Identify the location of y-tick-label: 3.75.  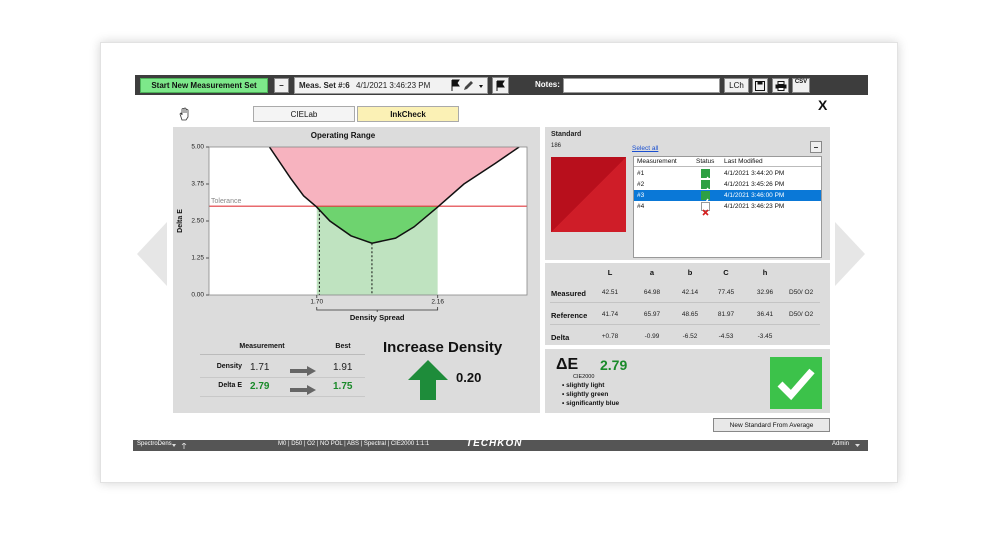
(197, 184).